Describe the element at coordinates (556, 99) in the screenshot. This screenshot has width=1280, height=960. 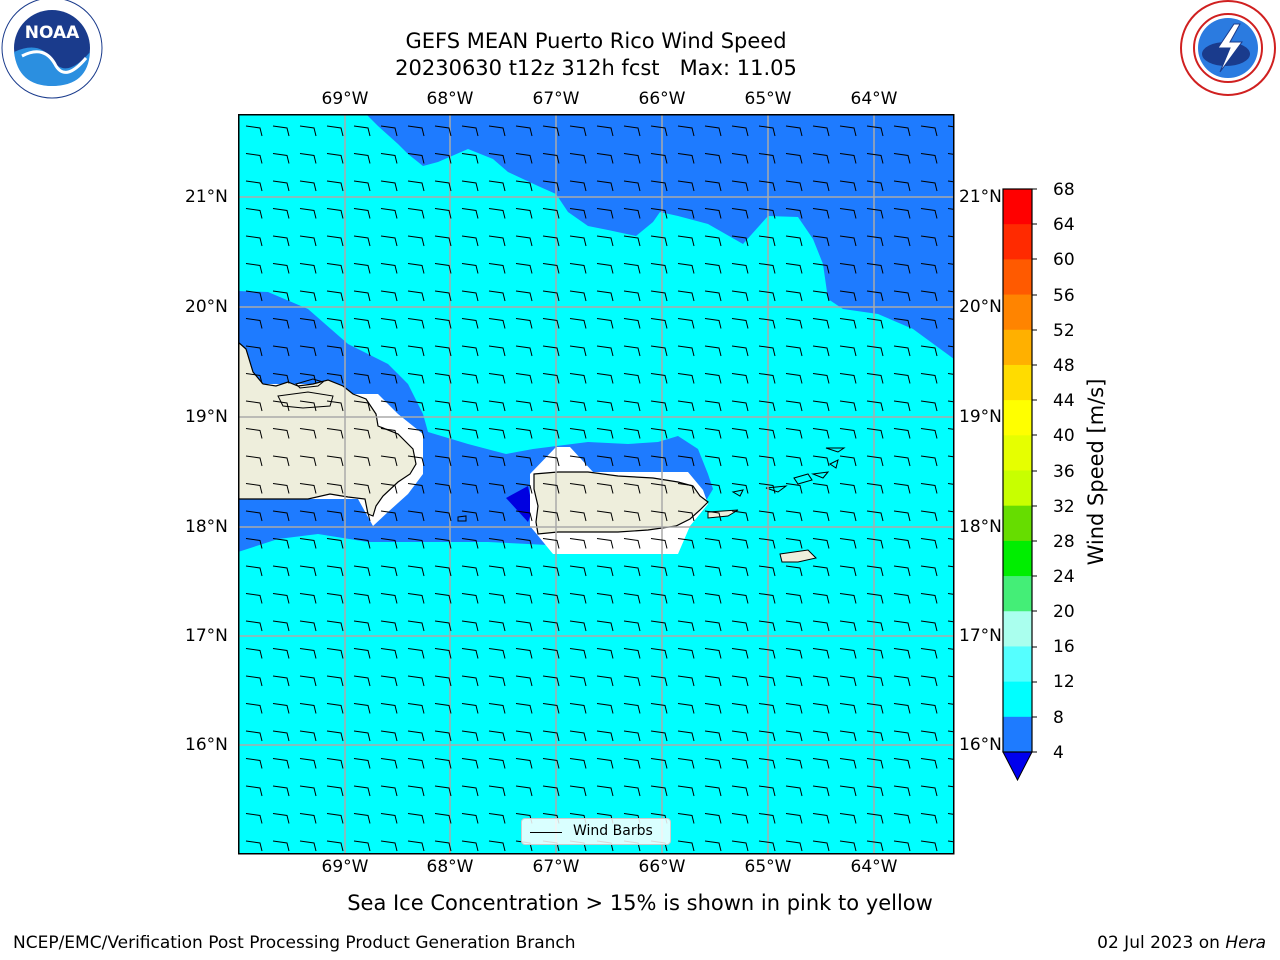
I see `lon-label: 67°W` at that location.